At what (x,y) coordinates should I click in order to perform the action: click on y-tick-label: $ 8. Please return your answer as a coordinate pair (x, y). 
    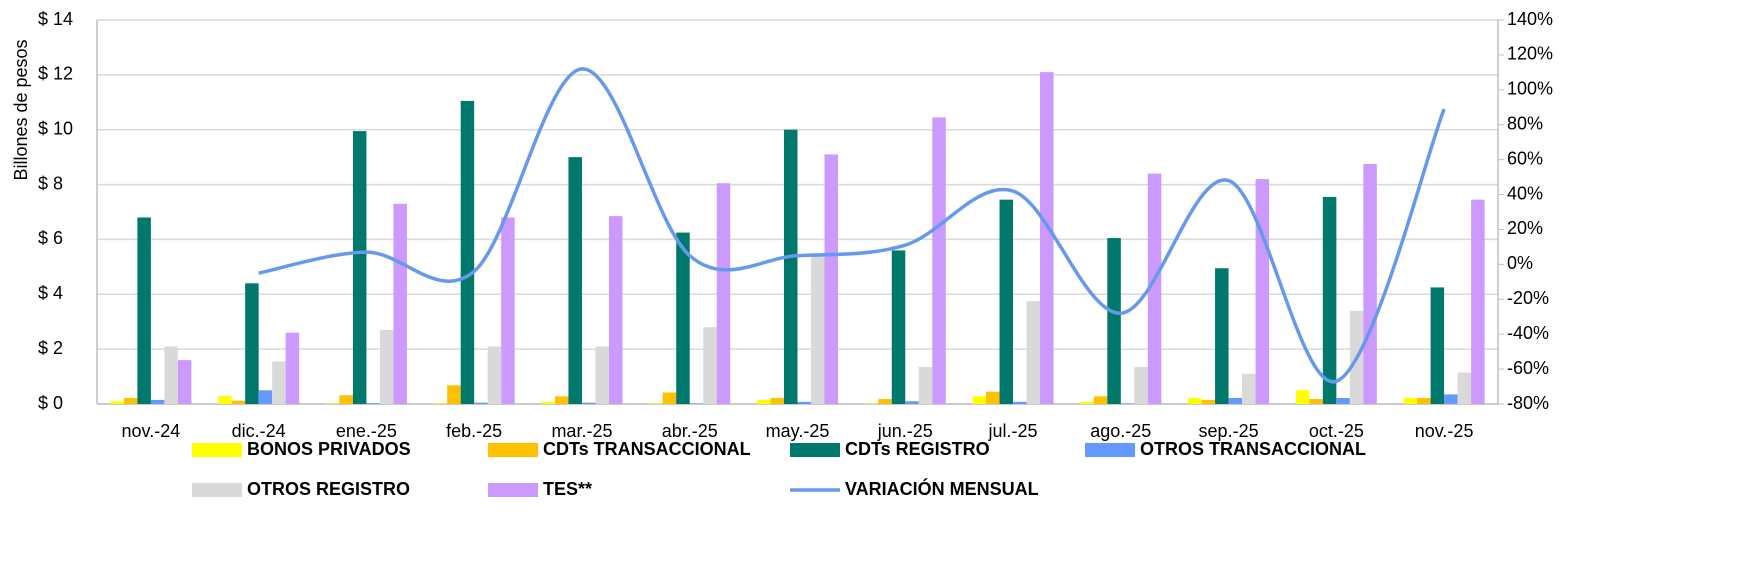
    Looking at the image, I should click on (50, 183).